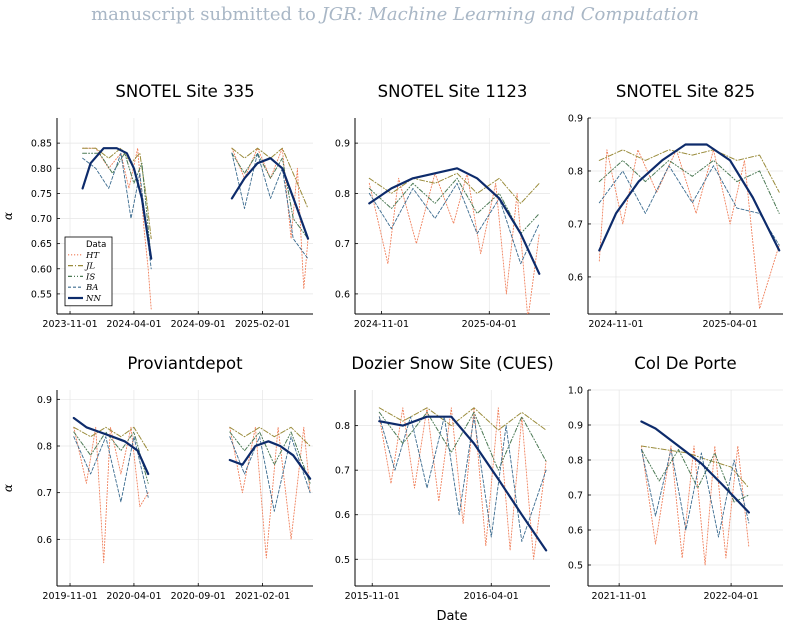  Describe the element at coordinates (90, 277) in the screenshot. I see `legend-label-is: IS` at that location.